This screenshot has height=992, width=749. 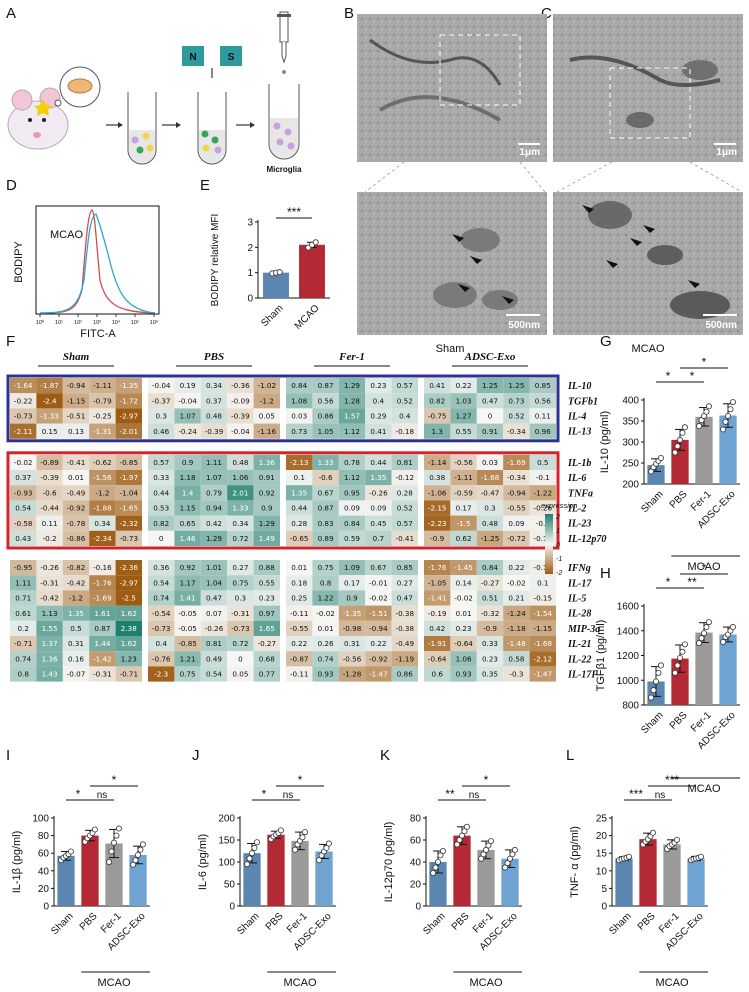 What do you see at coordinates (437, 598) in the screenshot?
I see `heatmap-cell-value: -1.41` at bounding box center [437, 598].